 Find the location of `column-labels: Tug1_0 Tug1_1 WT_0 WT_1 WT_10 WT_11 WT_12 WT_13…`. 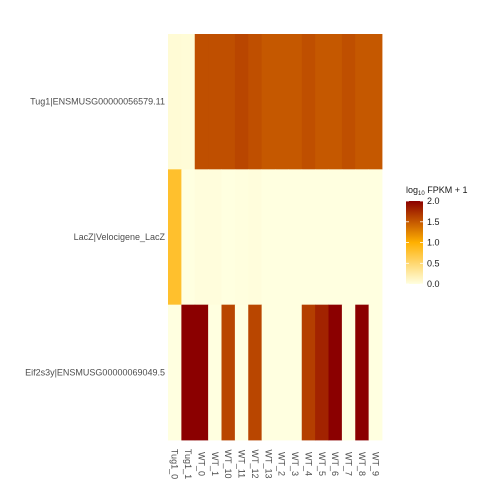

column-labels: Tug1_0 Tug1_1 WT_0 WT_1 WT_10 WT_11 WT_12 WT_13… is located at coordinates (275, 464).